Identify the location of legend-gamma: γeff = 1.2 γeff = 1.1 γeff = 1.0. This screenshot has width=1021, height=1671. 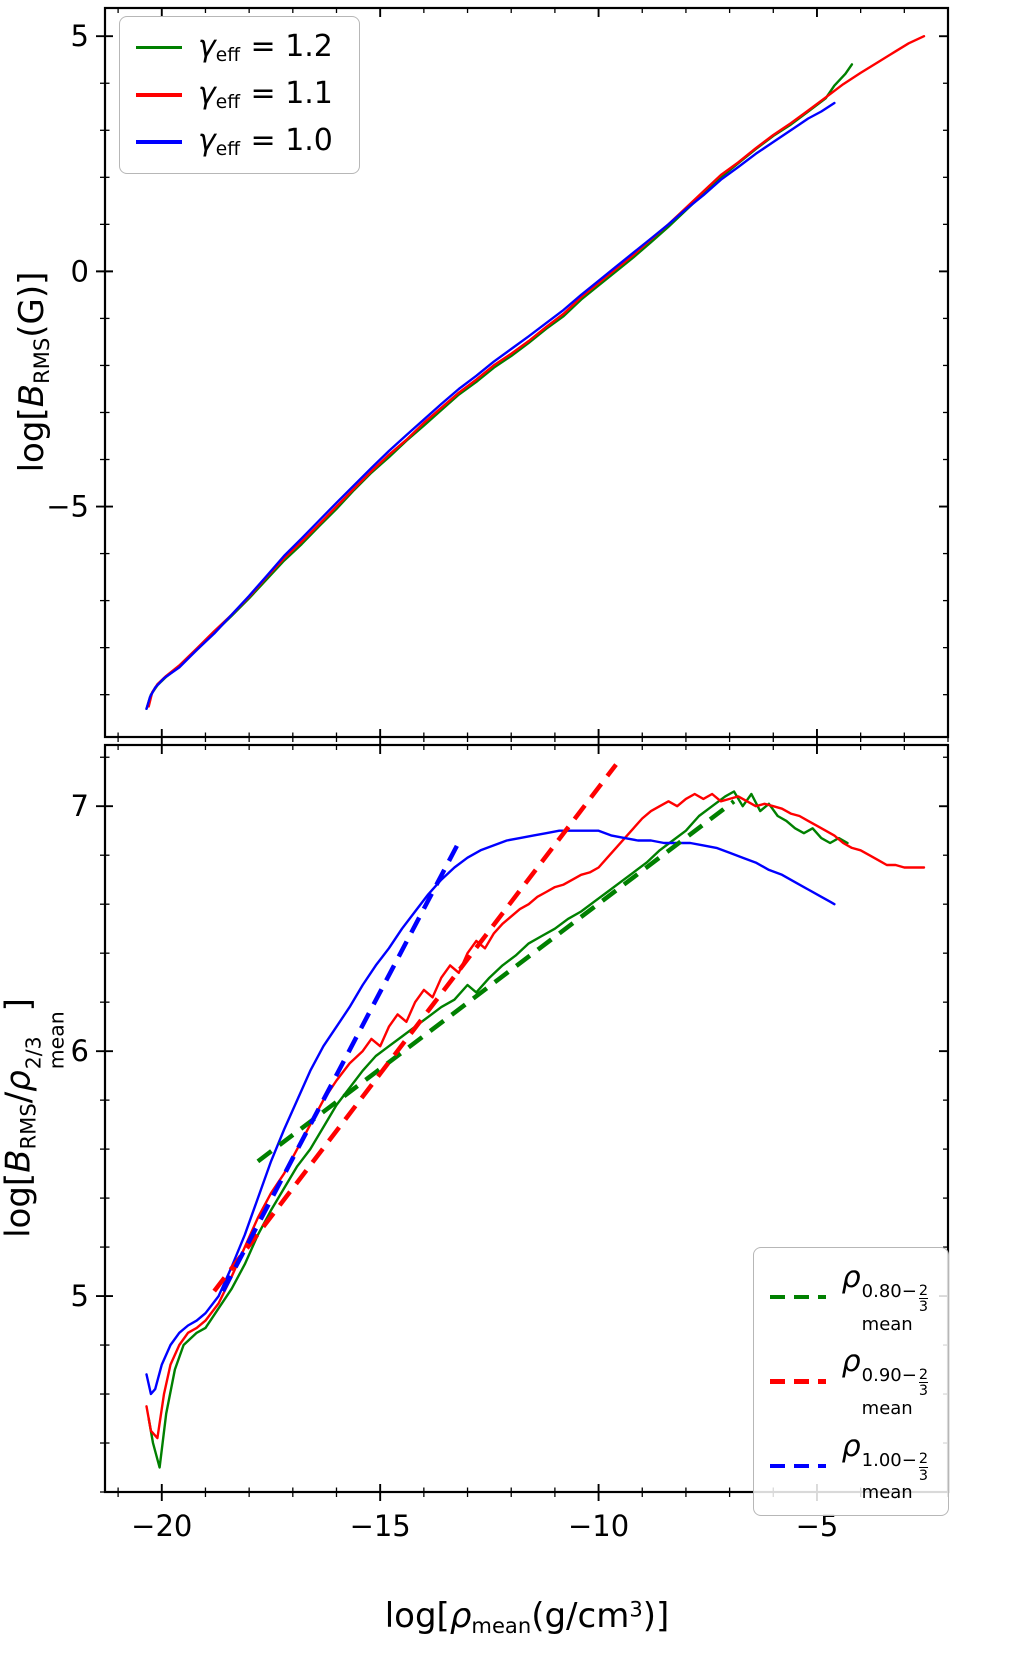
(239, 95).